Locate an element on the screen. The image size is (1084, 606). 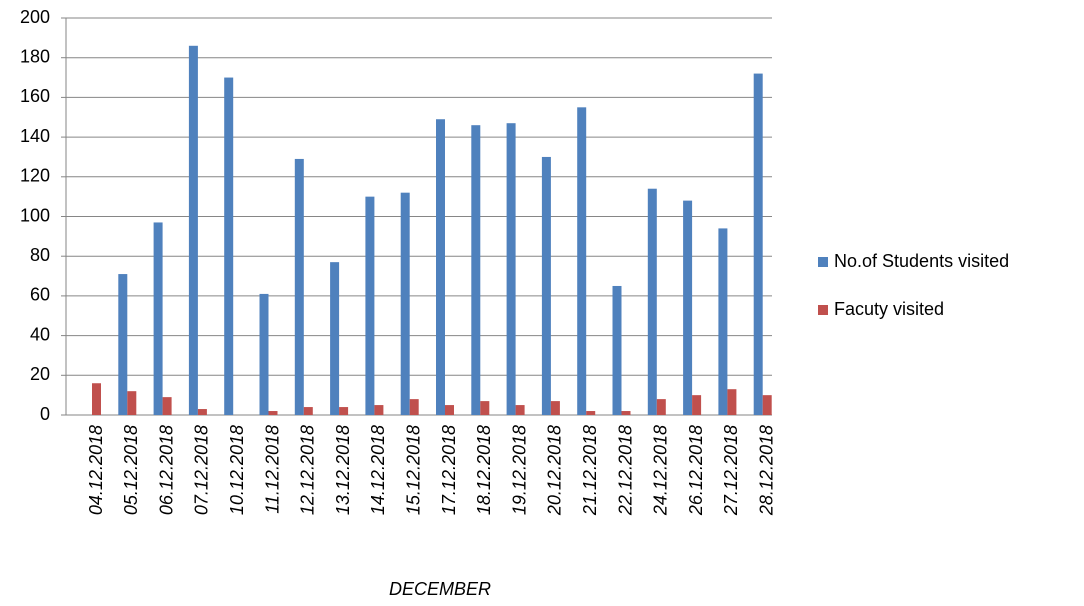
legend-label: No.of Students visited is located at coordinates (921, 261).